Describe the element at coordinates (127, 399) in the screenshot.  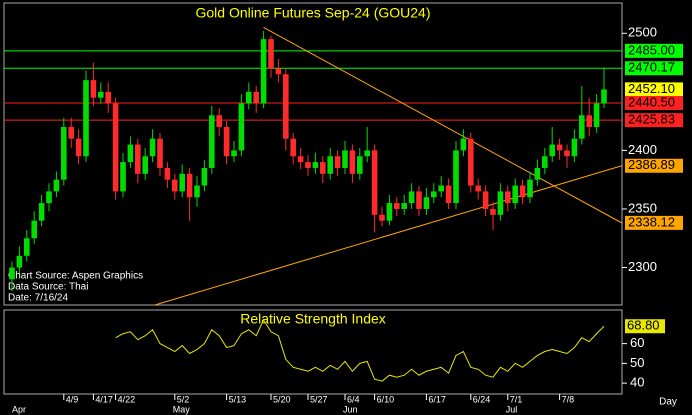
I see `x-tick-label: 4/22` at that location.